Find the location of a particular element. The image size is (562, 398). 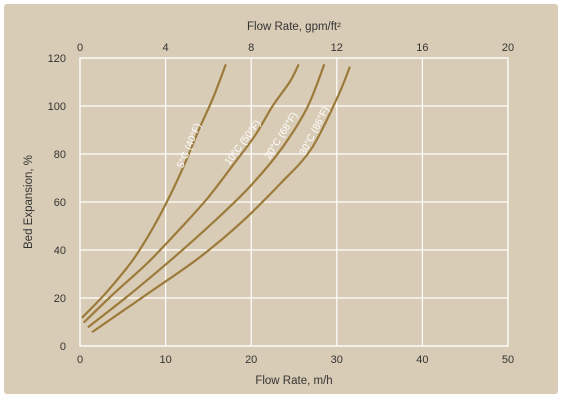

x-tick-label: 30 is located at coordinates (337, 360).